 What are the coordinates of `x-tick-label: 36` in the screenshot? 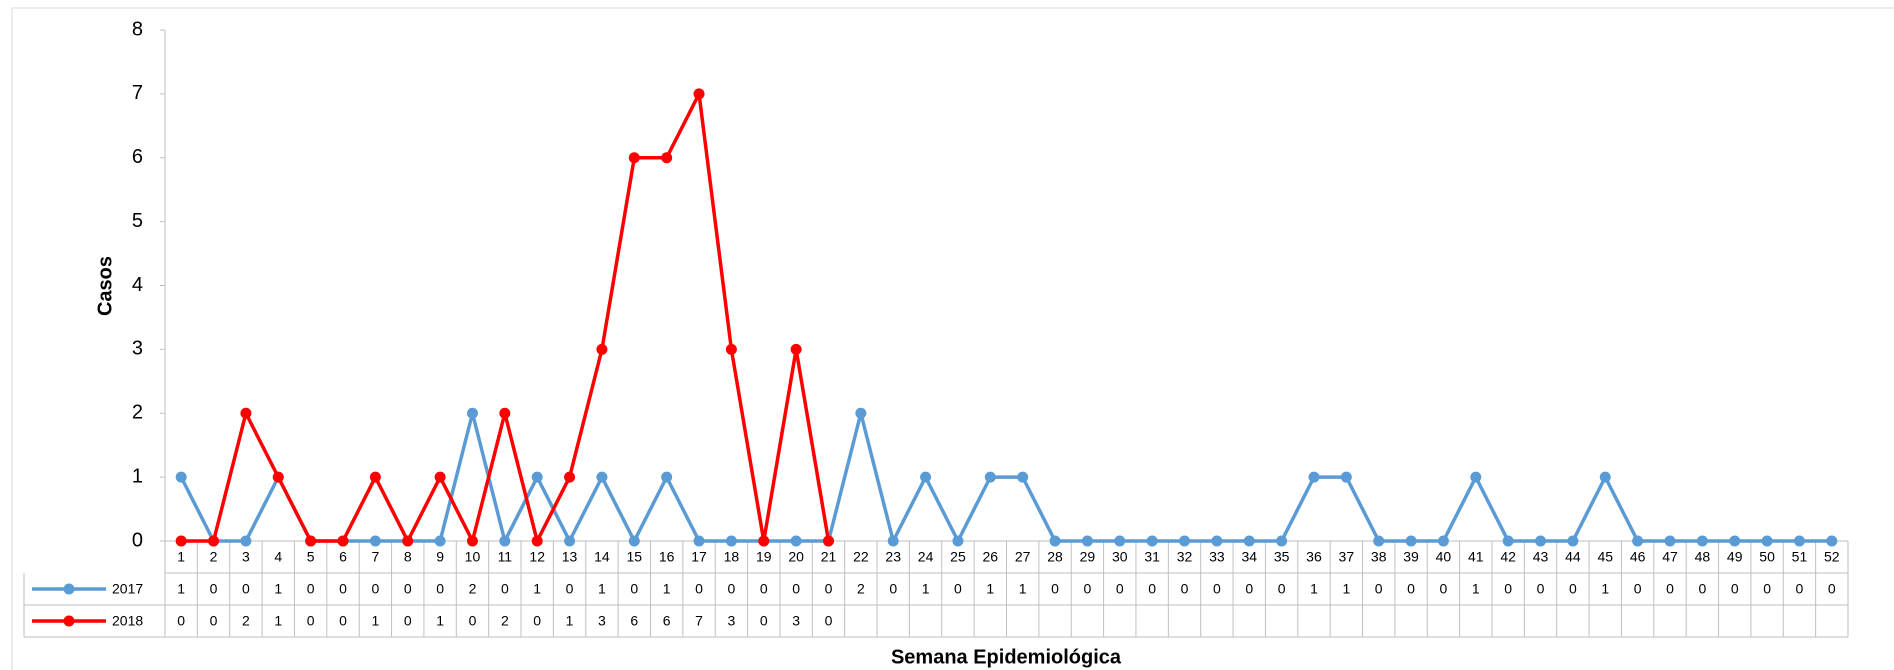 It's located at (1314, 557).